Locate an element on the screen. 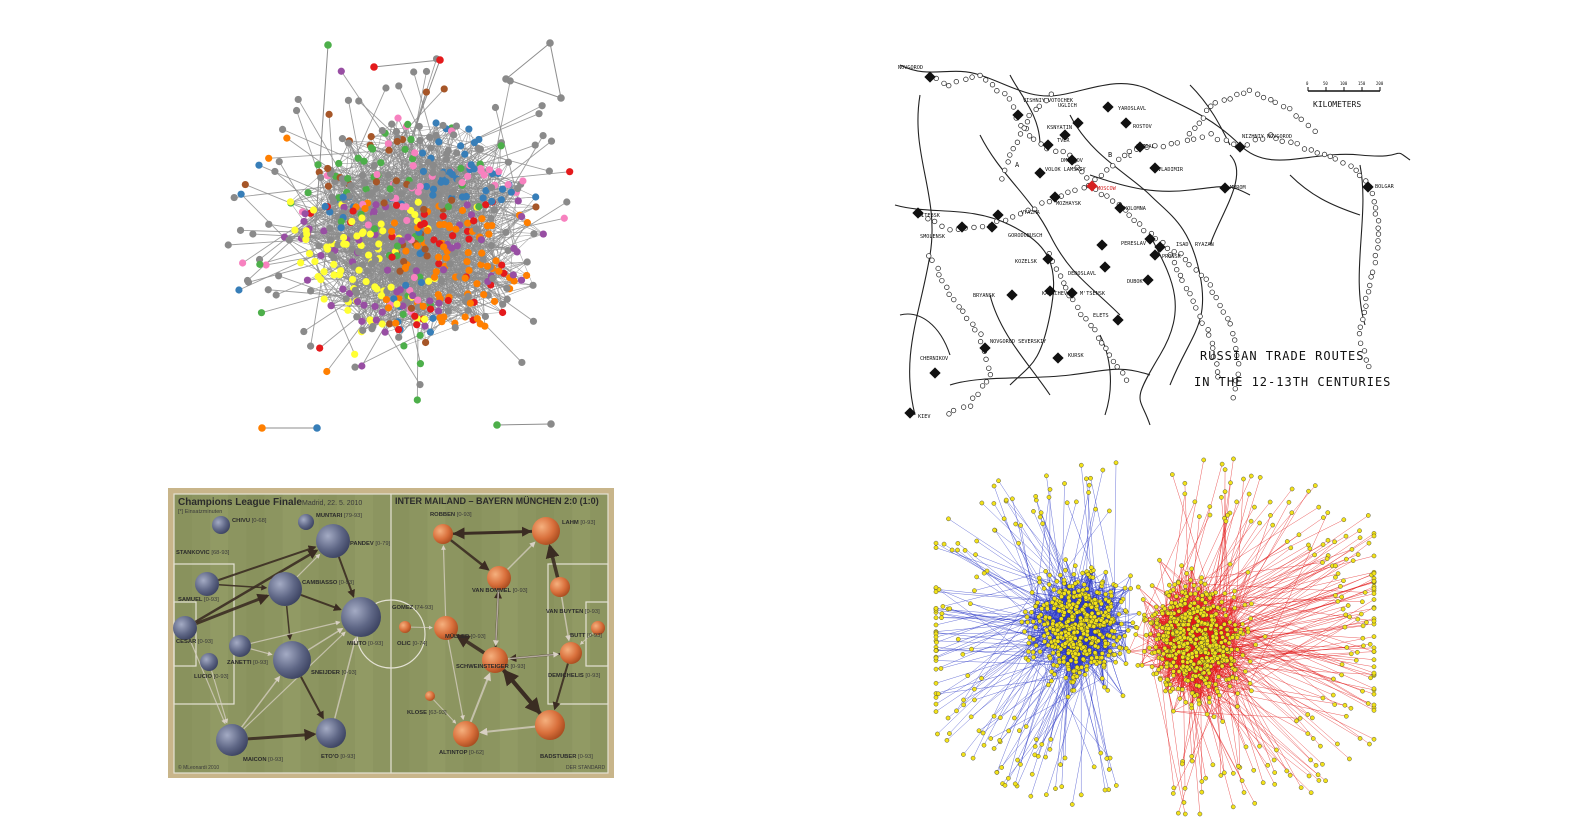  scale-tick: 150 is located at coordinates (1362, 83).